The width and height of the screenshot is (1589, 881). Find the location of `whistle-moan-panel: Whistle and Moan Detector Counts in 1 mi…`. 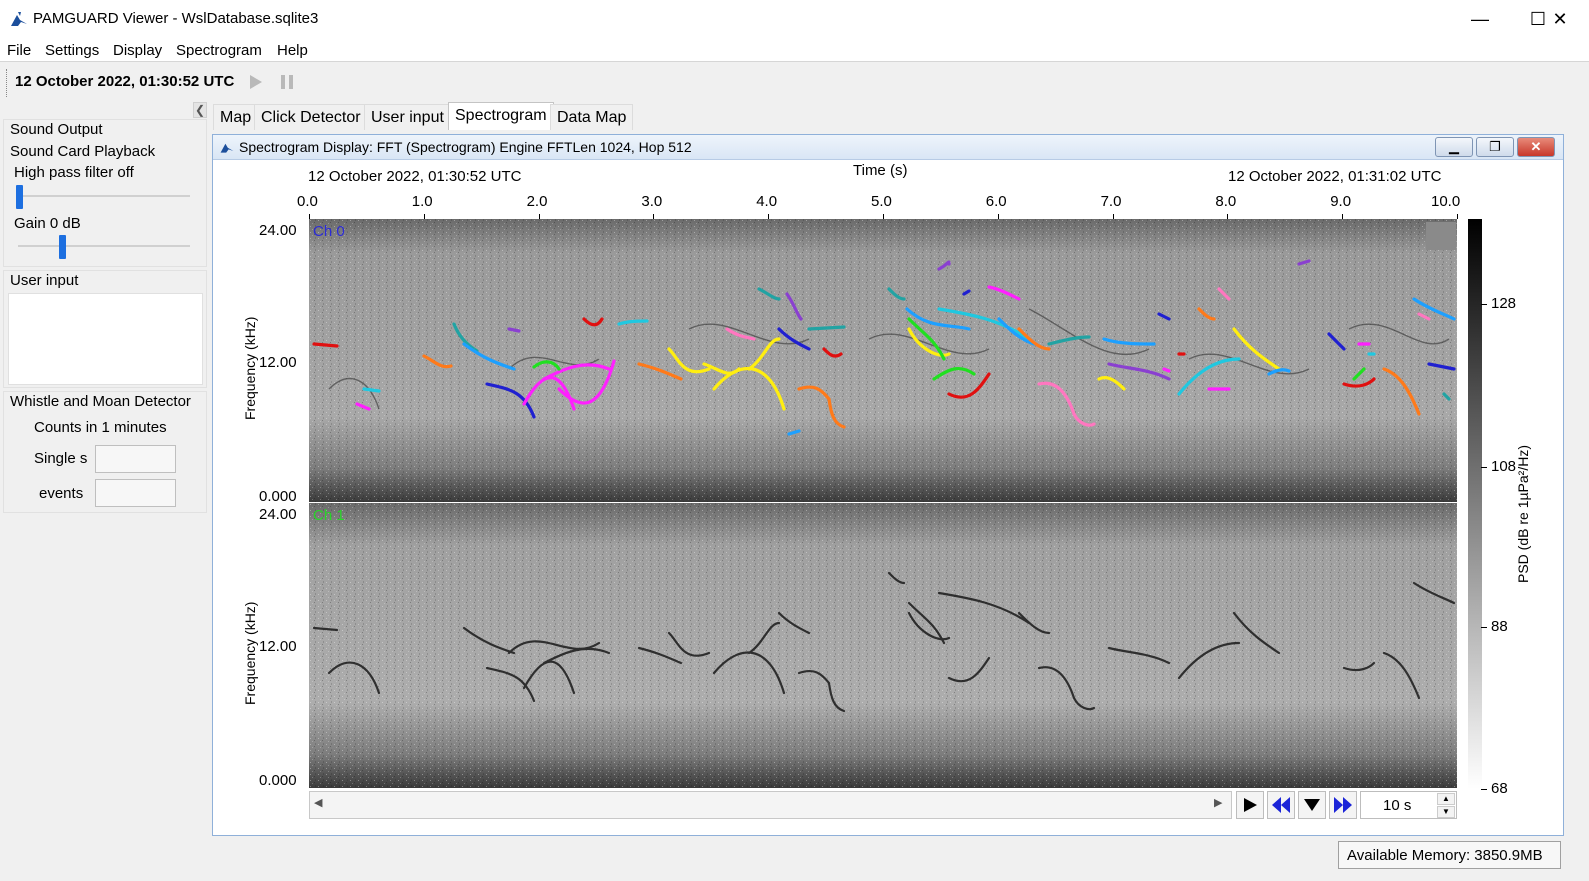

whistle-moan-panel: Whistle and Moan Detector Counts in 1 mi… is located at coordinates (105, 452).